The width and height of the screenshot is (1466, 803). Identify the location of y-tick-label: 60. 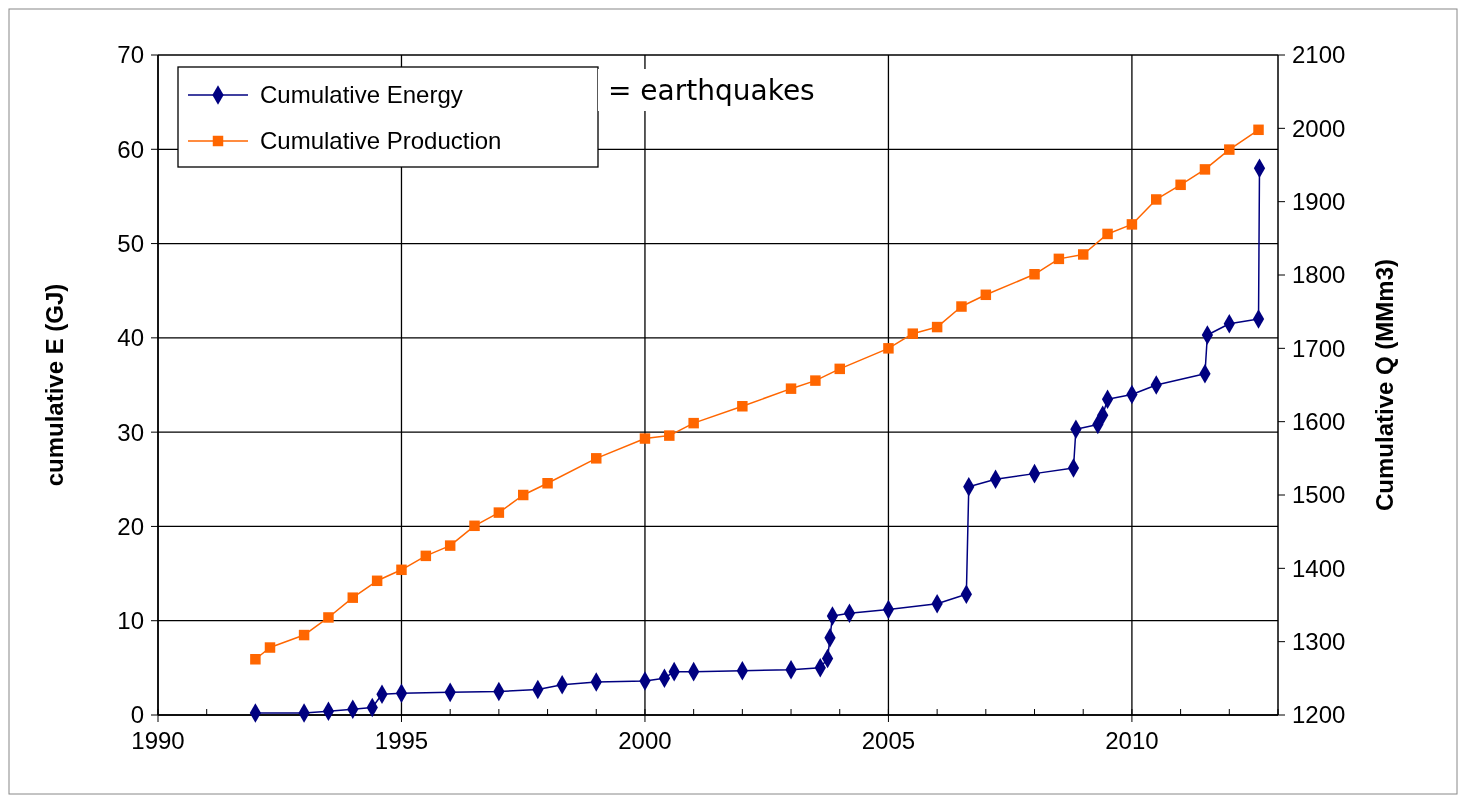
(130, 149).